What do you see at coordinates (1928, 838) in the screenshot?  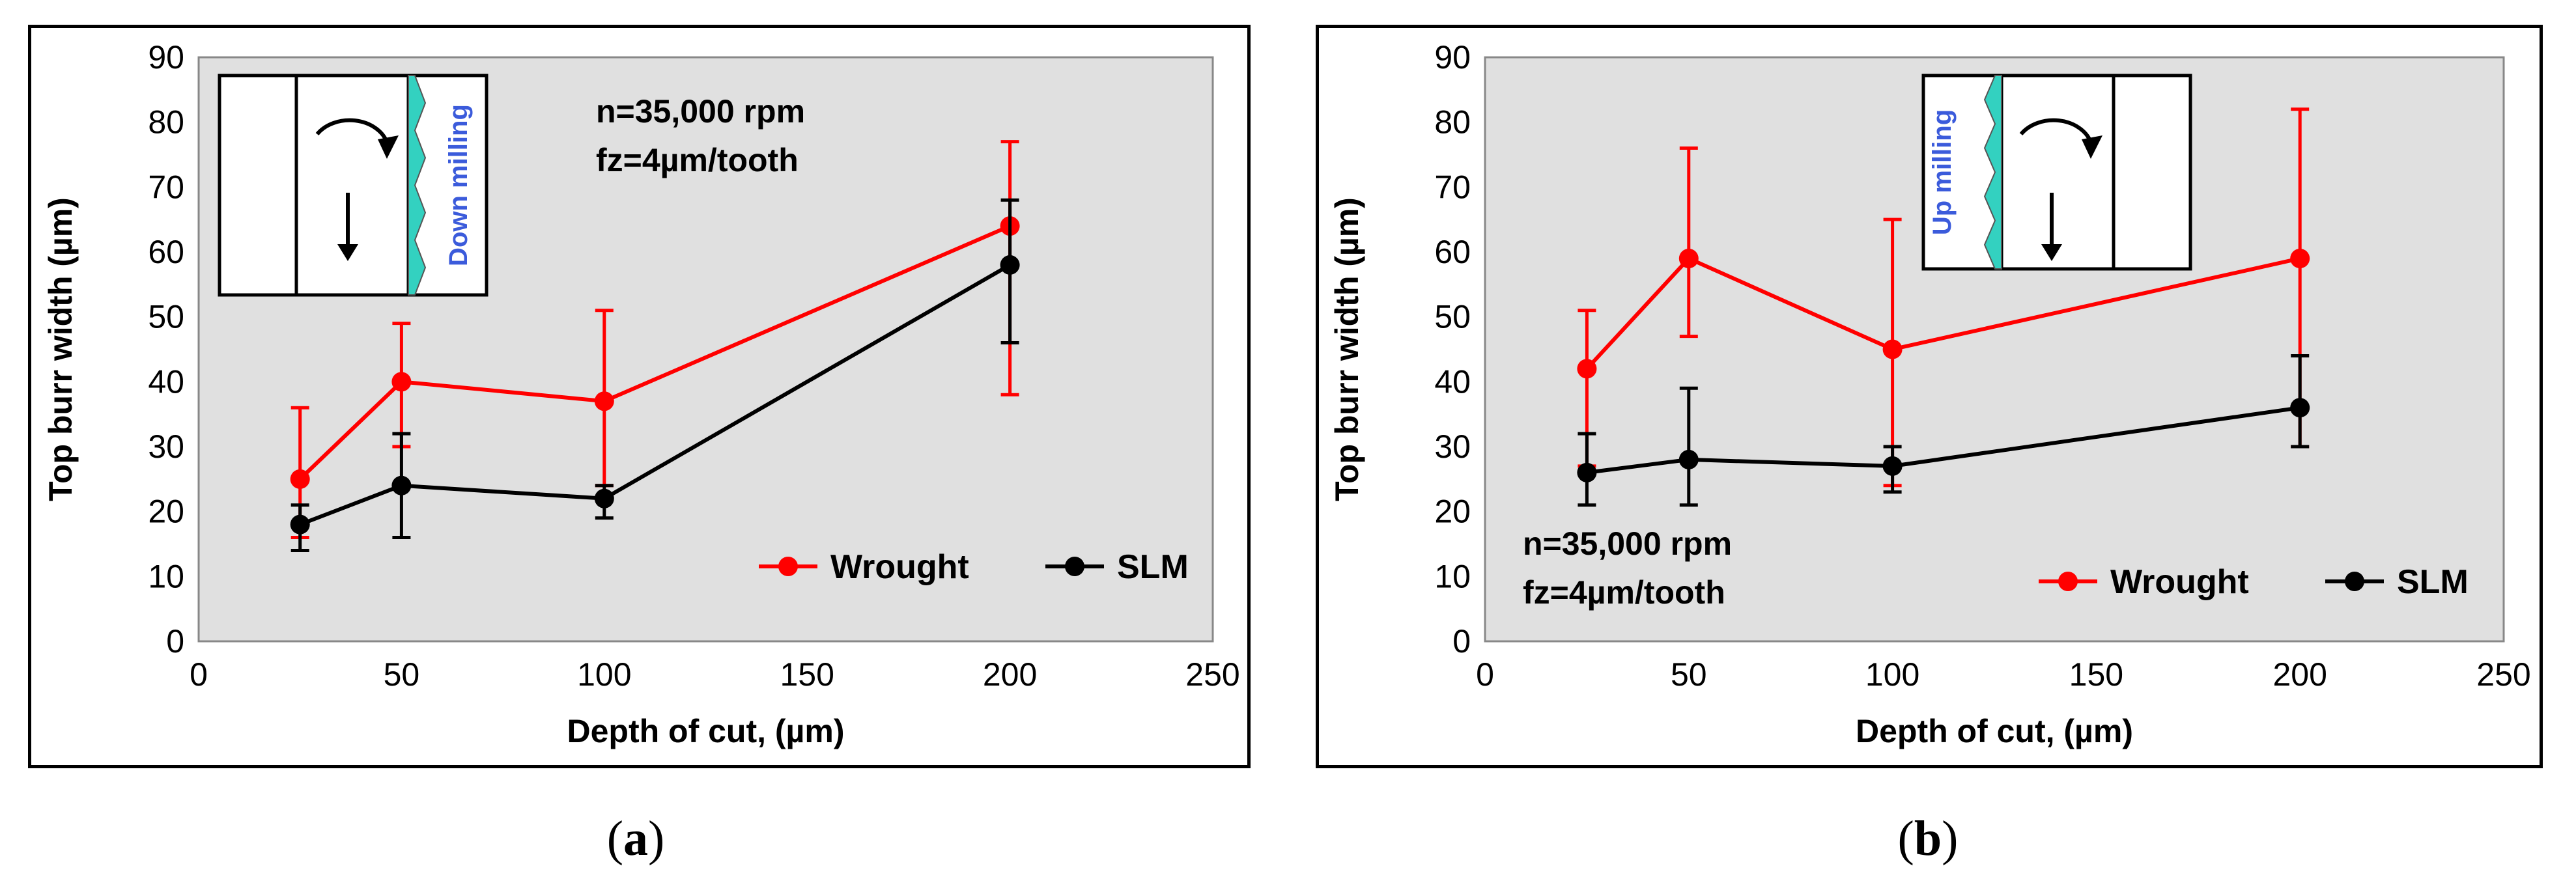 I see `panel-caption-b: (b)` at bounding box center [1928, 838].